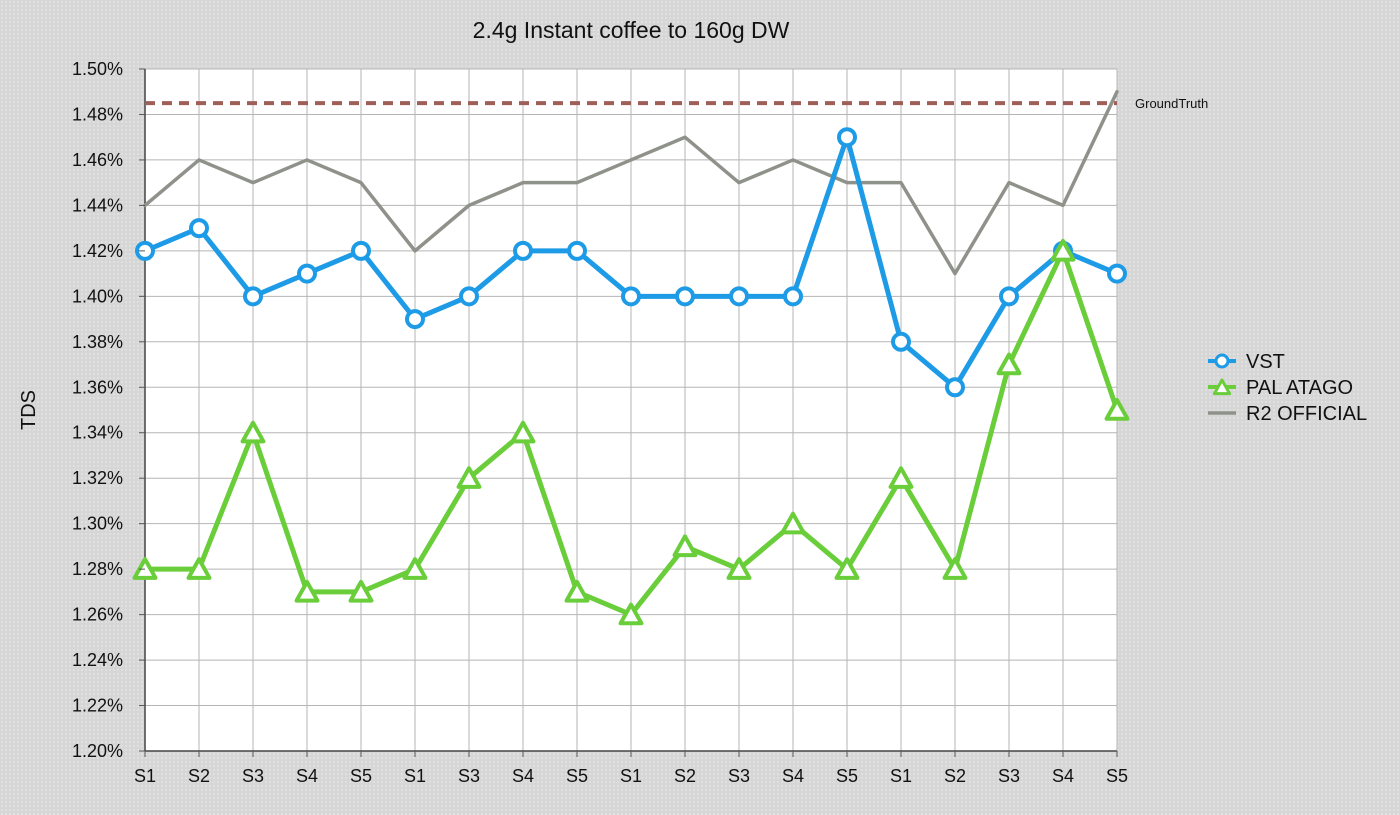 This screenshot has height=815, width=1400. What do you see at coordinates (97, 433) in the screenshot?
I see `y-tick-label: 1.34%` at bounding box center [97, 433].